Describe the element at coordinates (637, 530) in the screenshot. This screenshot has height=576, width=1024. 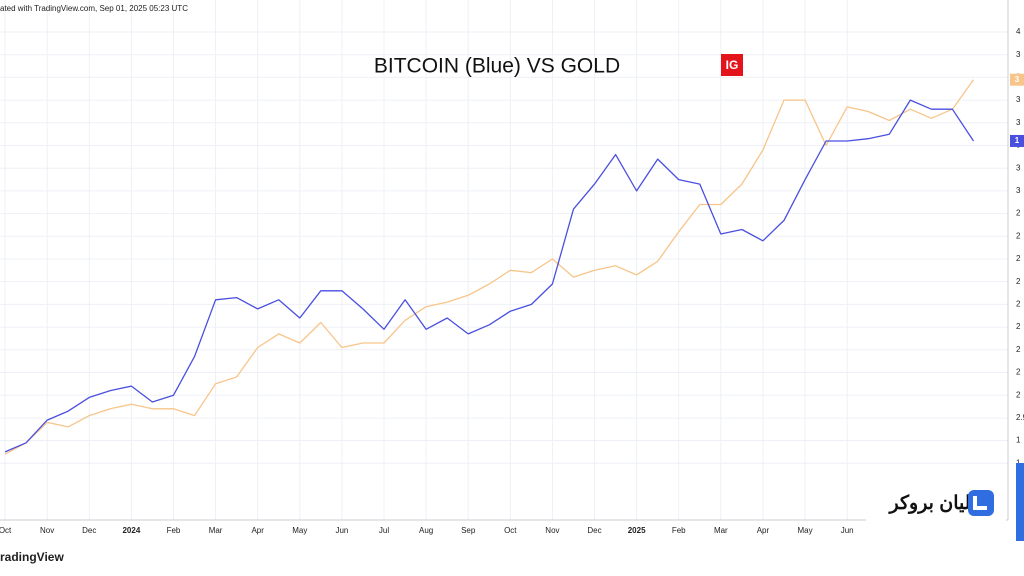
I see `x-tick-label: 2025` at that location.